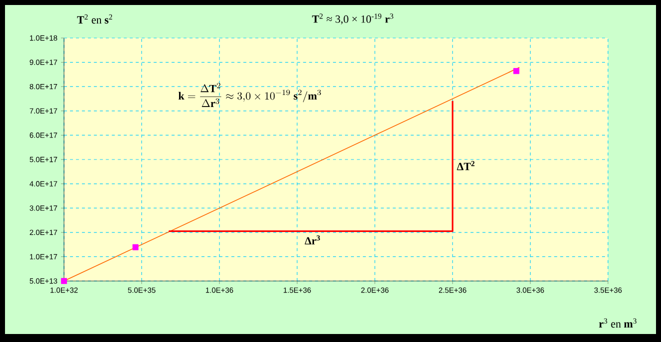 This screenshot has height=342, width=661. Describe the element at coordinates (249, 94) in the screenshot. I see `annotation: $\mathbf{k}=\frac{\Delta \mathbf{T}^{2}}{\Delta \mathbf{r}^{3}}\approx 3{,}0\times 10^{-19}\ \mathbf{s}^{2}/\mathbf{m}^{3}$` at that location.